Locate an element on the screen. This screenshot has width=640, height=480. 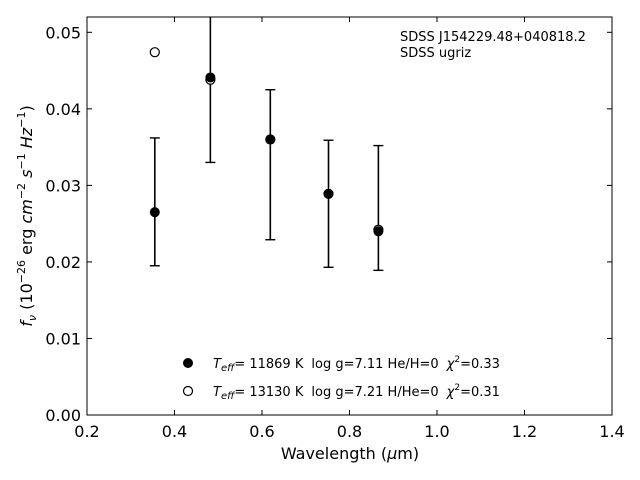
object-name-label: SDSS J154229.48+040818.2 is located at coordinates (493, 37).